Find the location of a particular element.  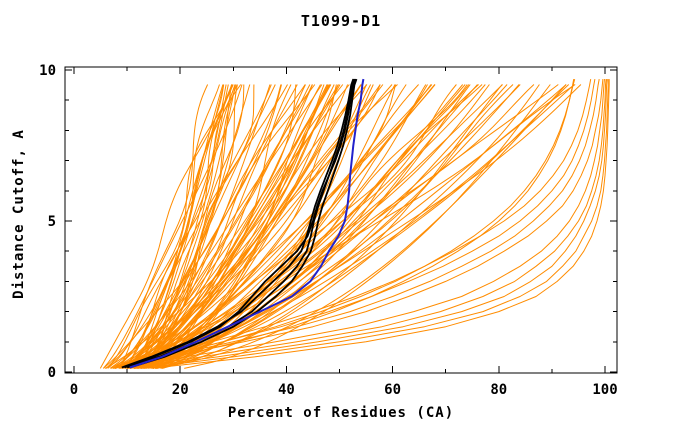

y-tick-label: 5 is located at coordinates (52, 222).